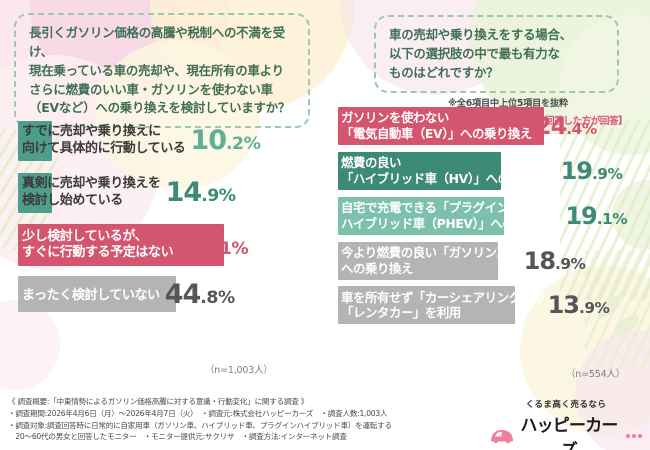 The width and height of the screenshot is (650, 450). Describe the element at coordinates (596, 374) in the screenshot. I see `sample-size-right: （n=554人）` at that location.